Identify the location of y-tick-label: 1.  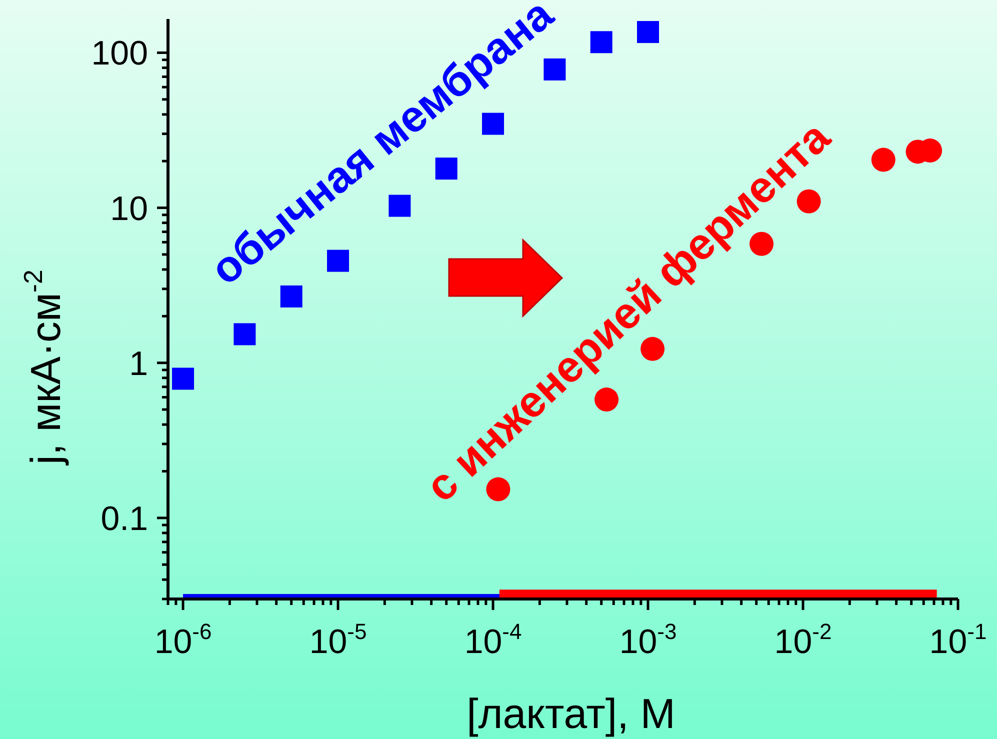
(138, 363).